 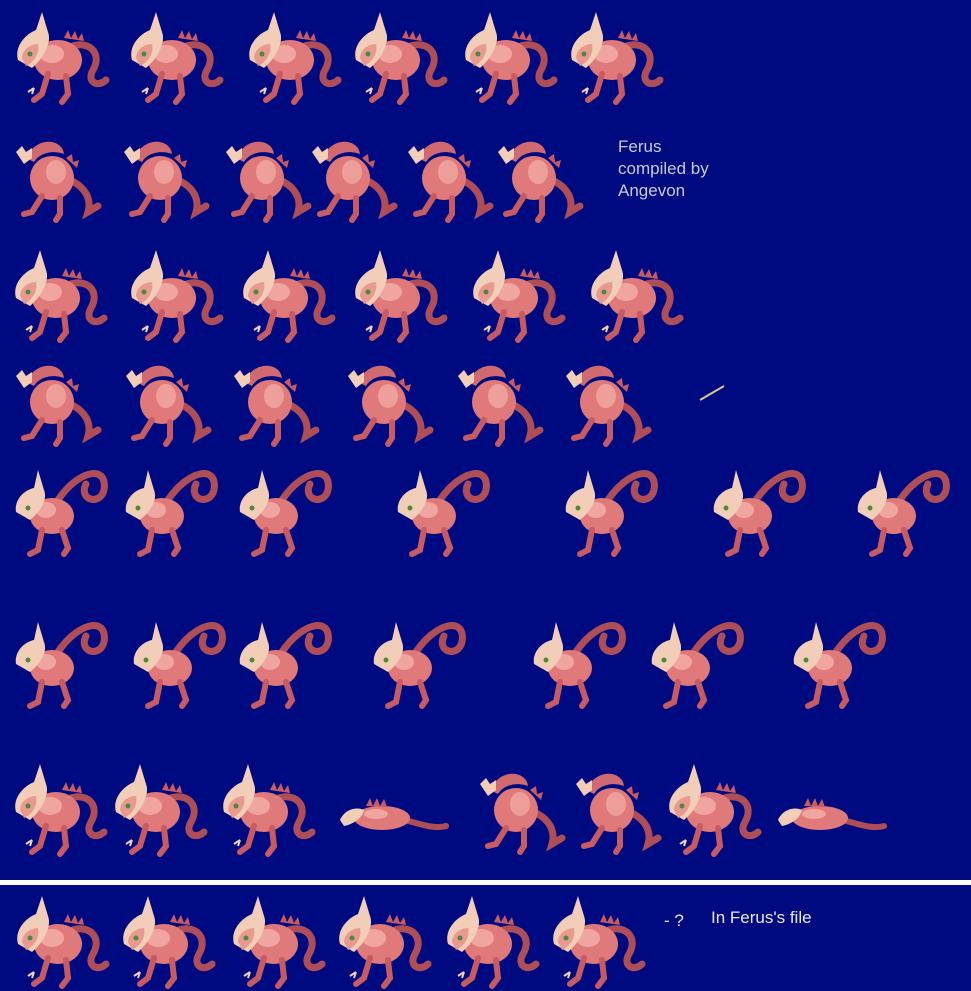 I want to click on credit-compiled-by: compiled by, so click(x=663, y=168).